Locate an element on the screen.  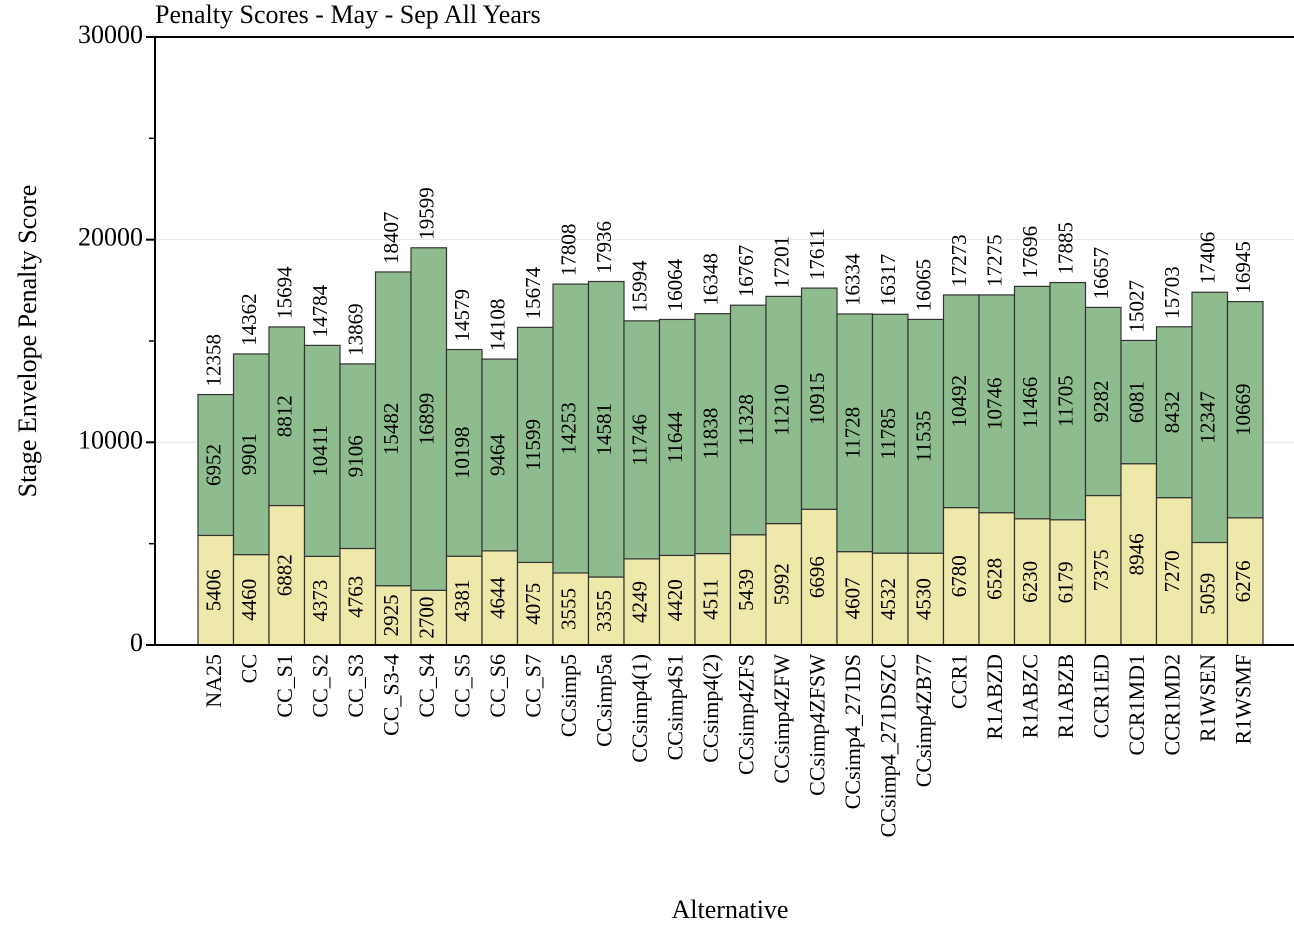
value-label: 10746 is located at coordinates (995, 404).